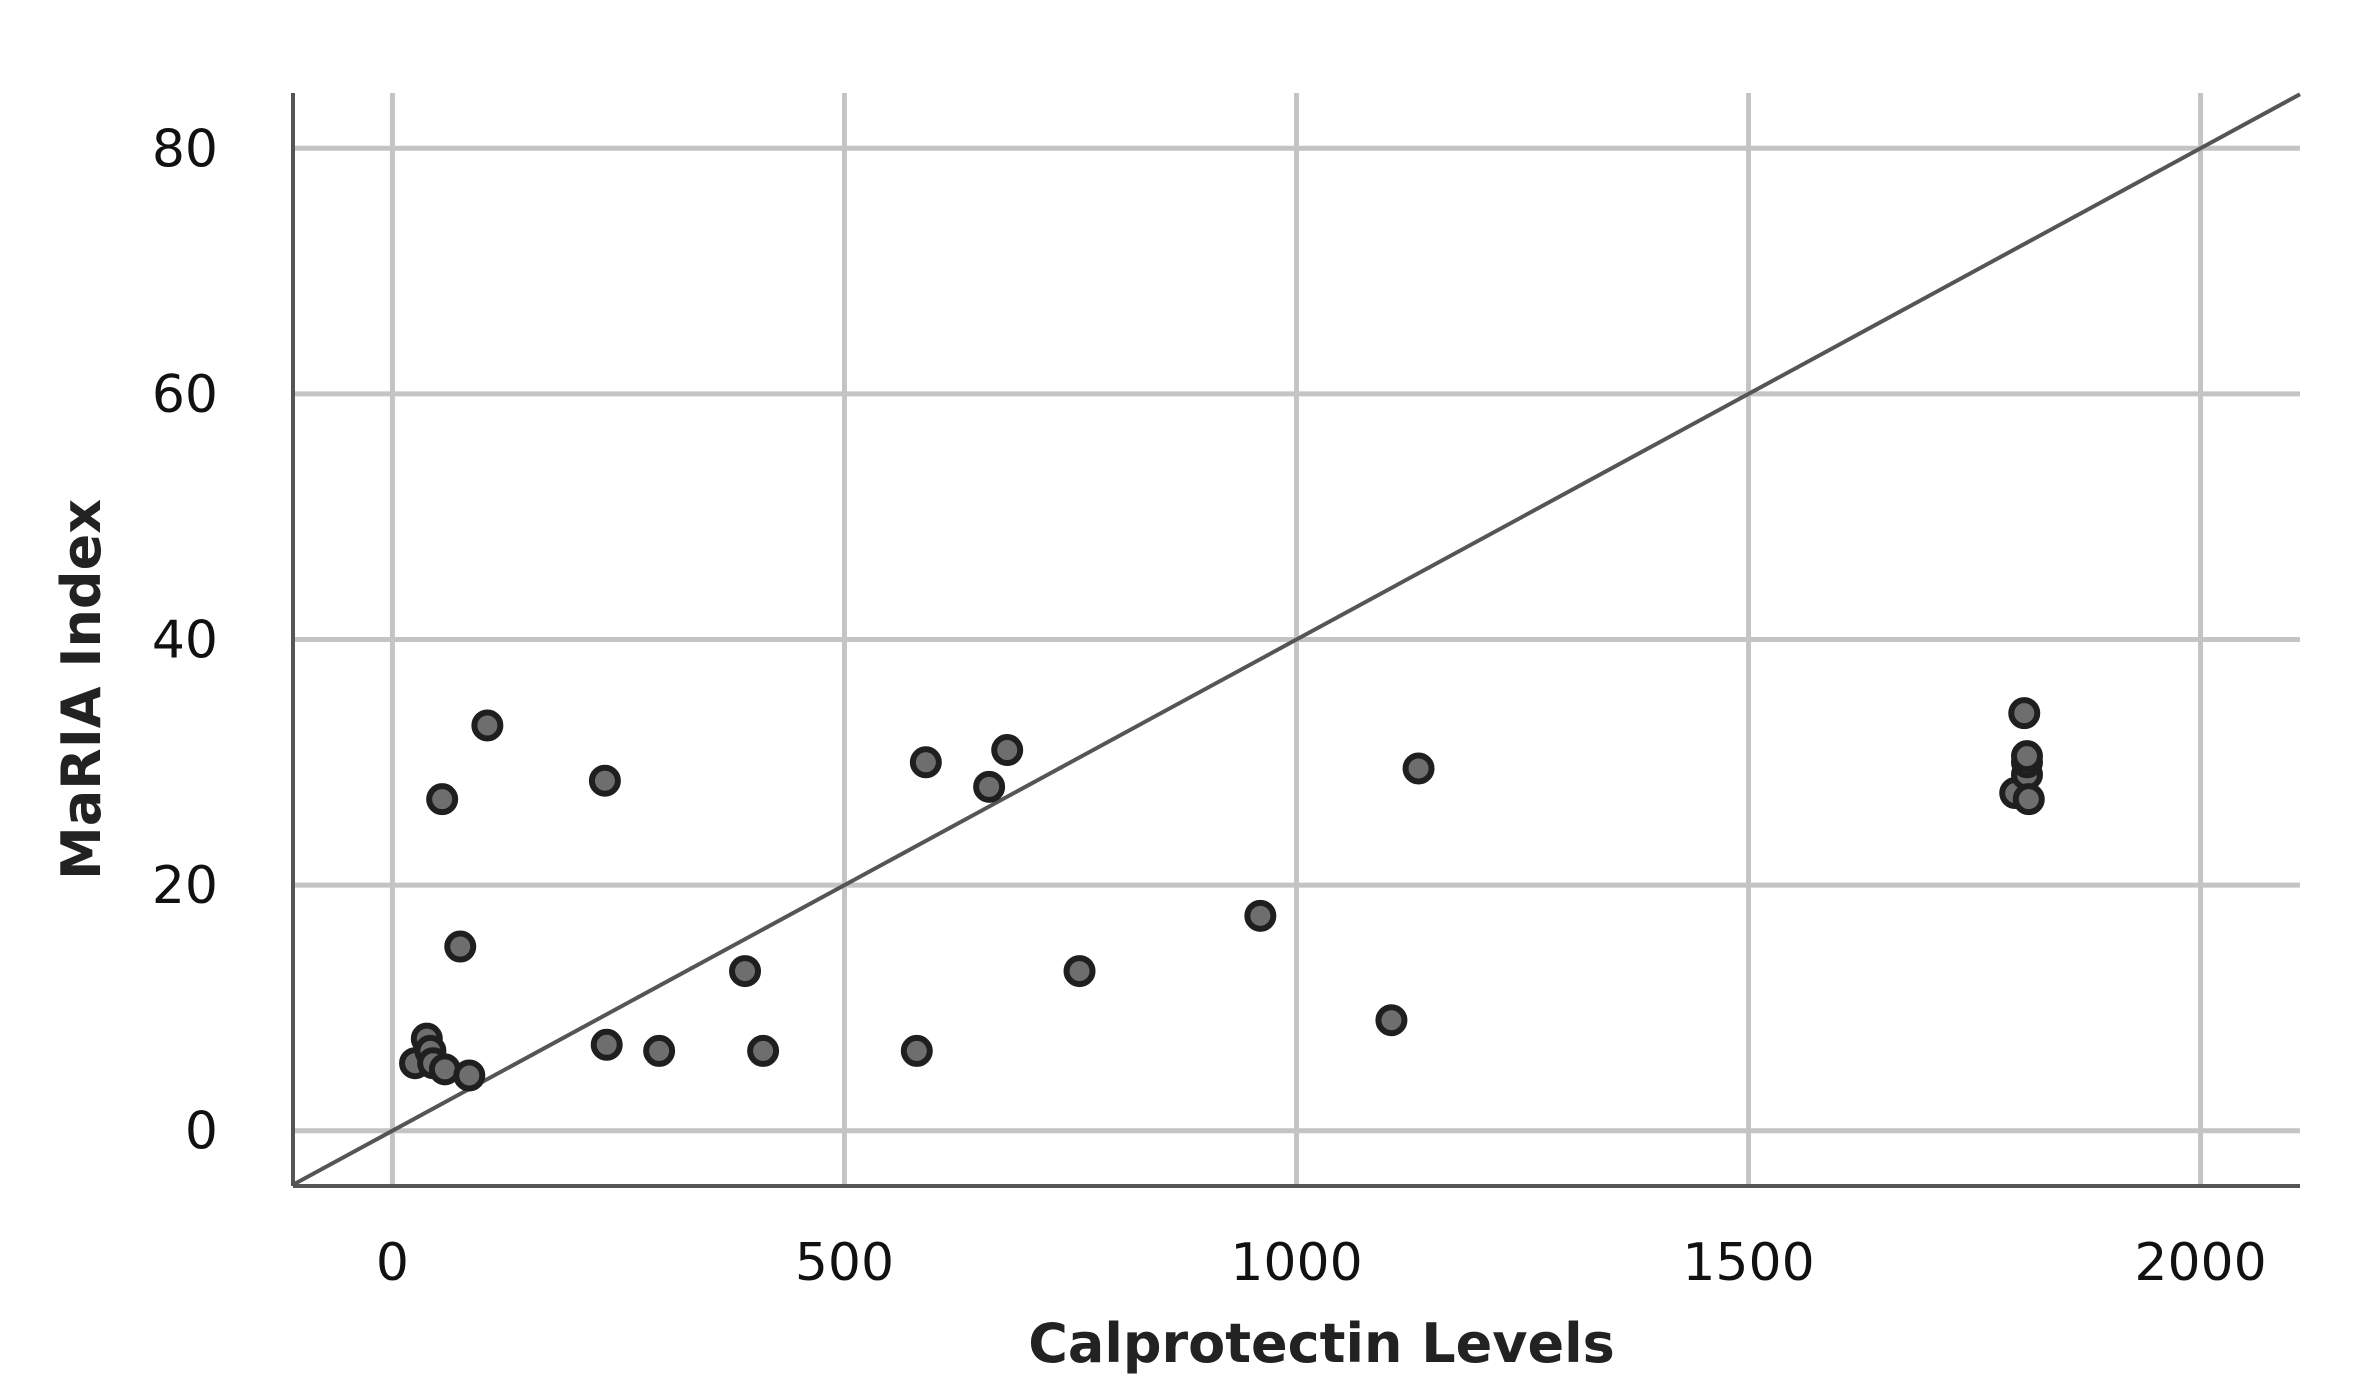 The height and width of the screenshot is (1390, 2360). Describe the element at coordinates (81, 689) in the screenshot. I see `y-axis-title: MaRIA Index` at that location.